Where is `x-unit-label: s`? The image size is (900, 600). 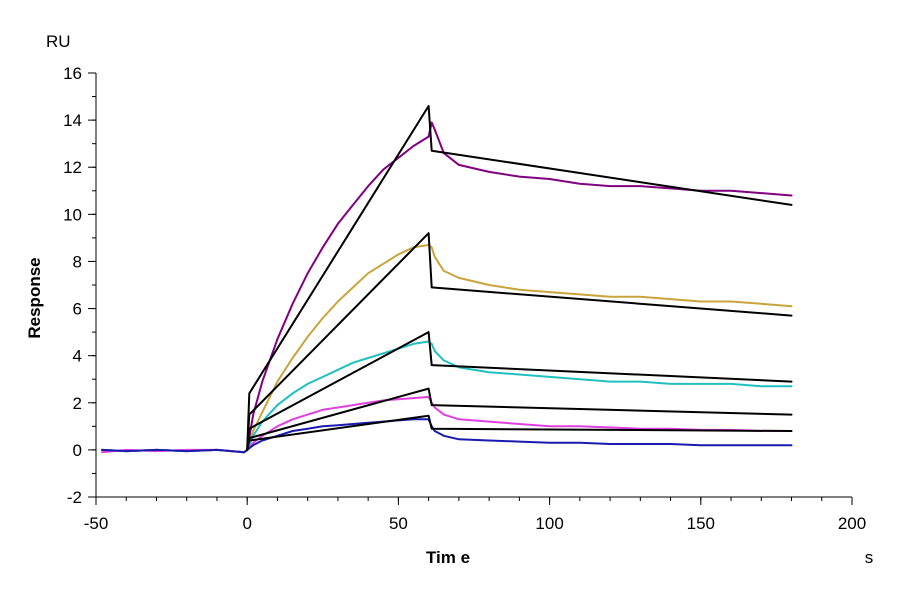 x-unit-label: s is located at coordinates (869, 557).